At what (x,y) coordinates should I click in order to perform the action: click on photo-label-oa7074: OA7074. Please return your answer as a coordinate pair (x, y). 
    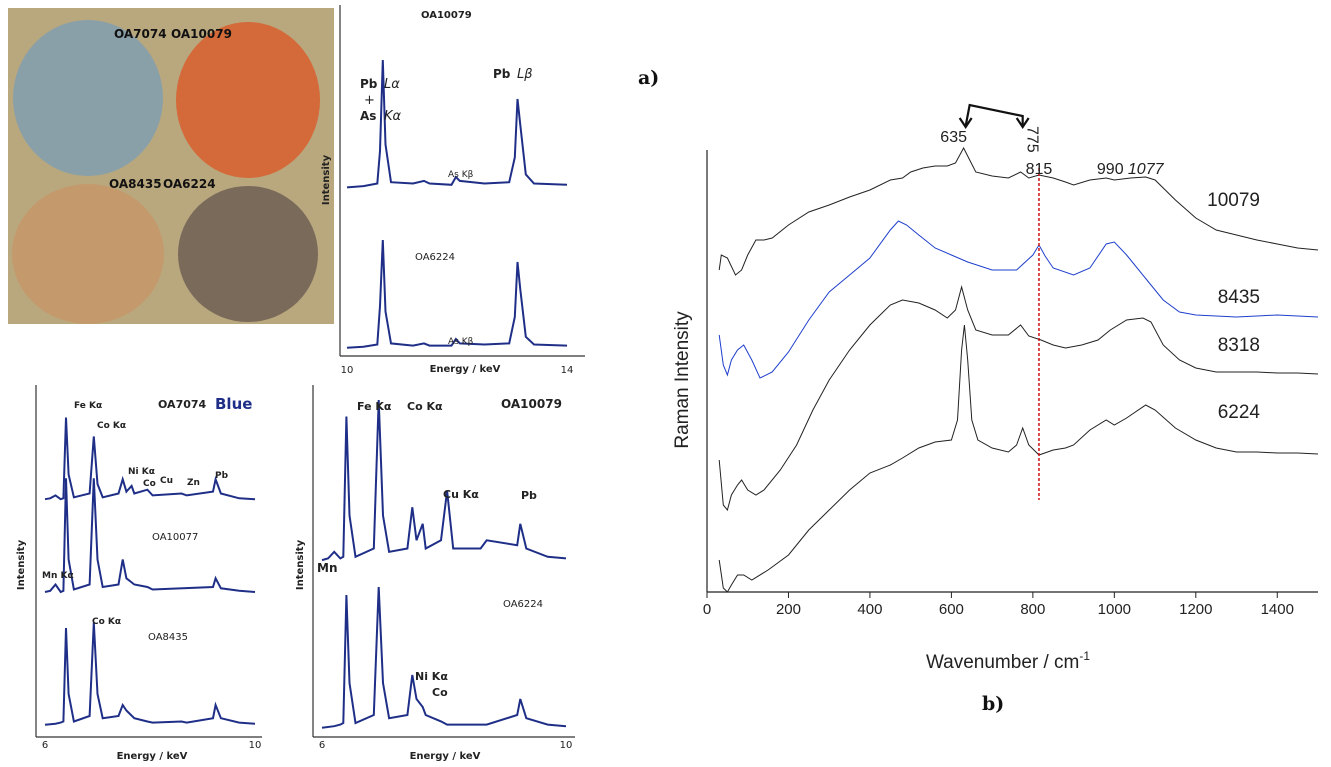
    Looking at the image, I should click on (140, 34).